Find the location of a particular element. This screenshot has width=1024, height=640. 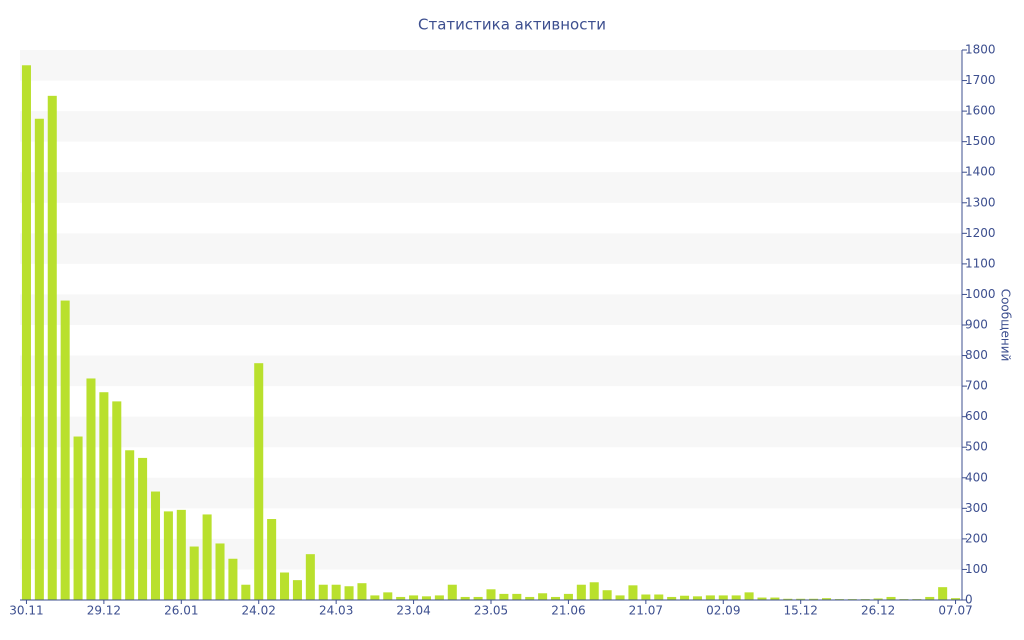

y-tick-label: 1600 is located at coordinates (980, 111).